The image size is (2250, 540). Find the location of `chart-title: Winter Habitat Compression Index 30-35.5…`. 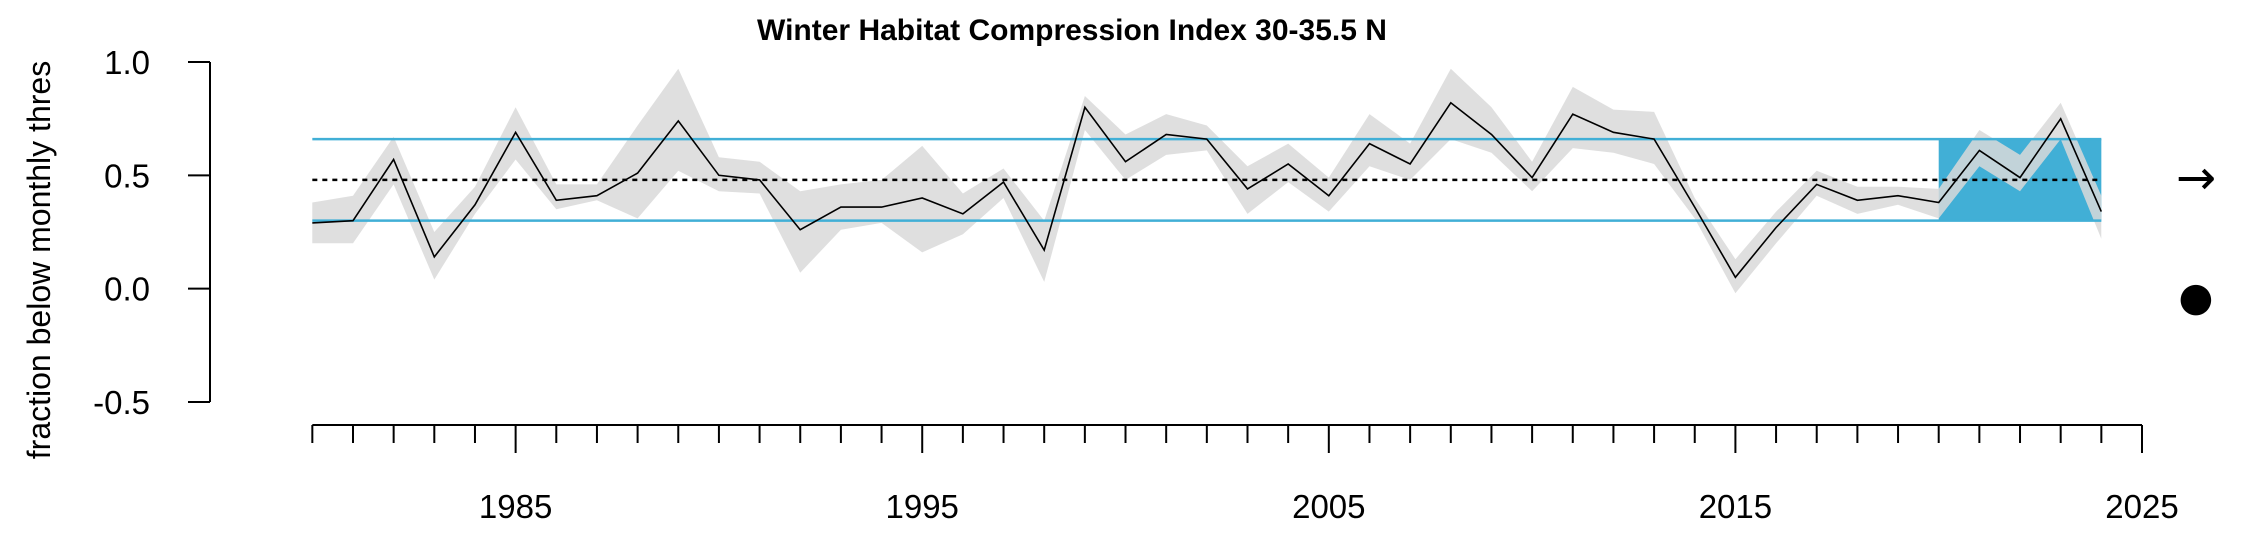

chart-title: Winter Habitat Compression Index 30-35.5… is located at coordinates (1072, 30).